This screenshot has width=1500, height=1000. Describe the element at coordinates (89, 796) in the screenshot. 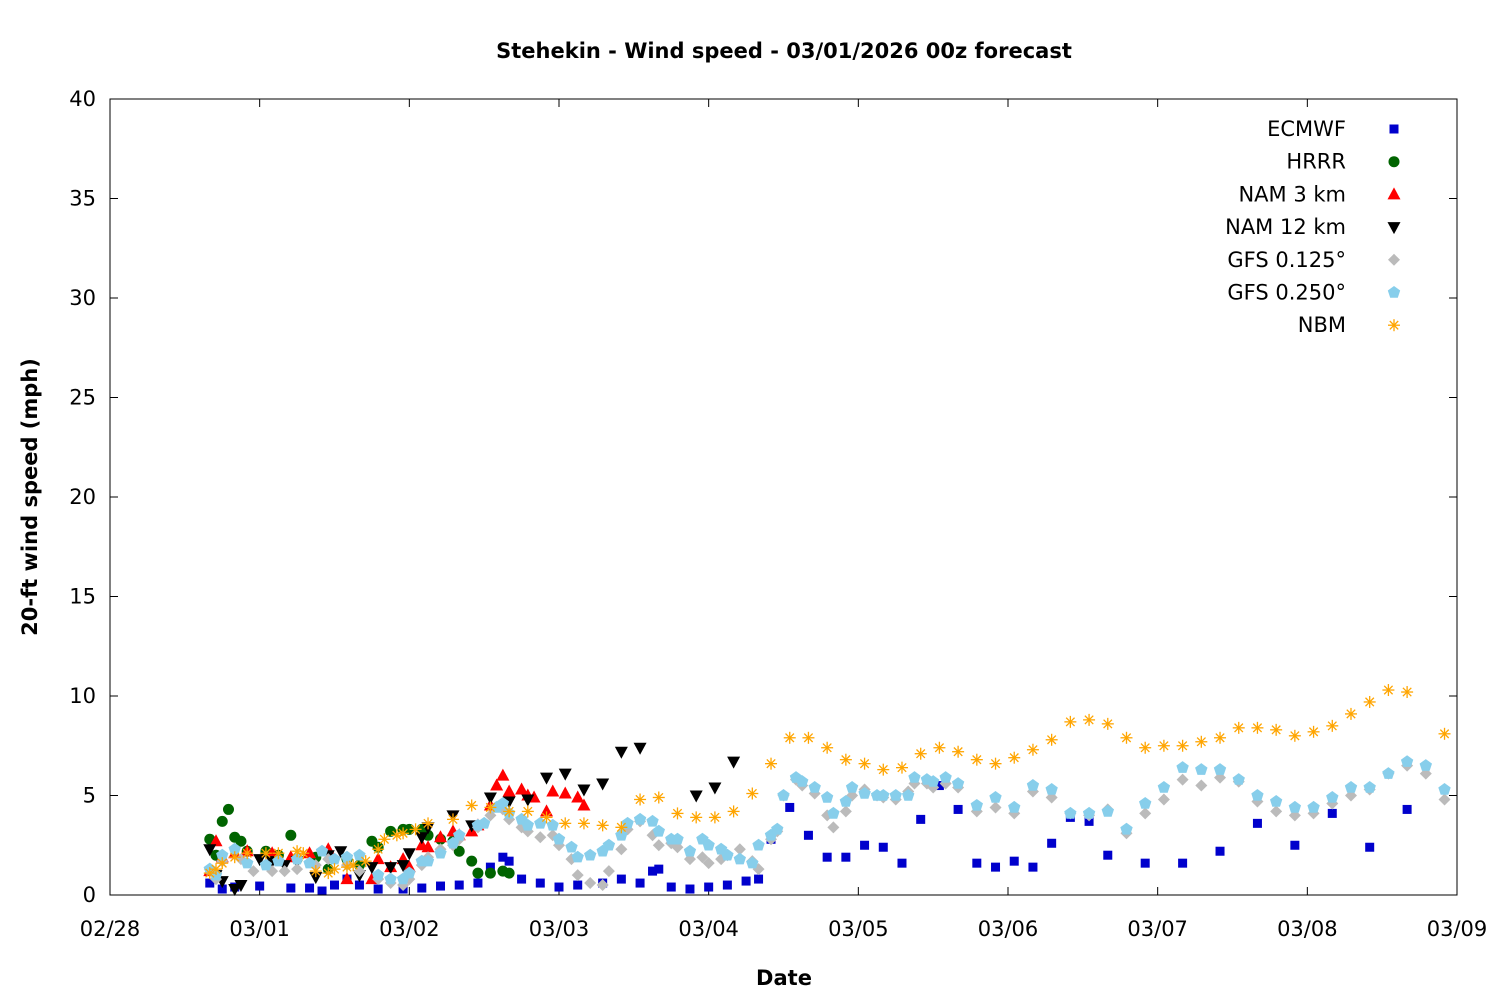

I see `y-tick-label: 5` at that location.